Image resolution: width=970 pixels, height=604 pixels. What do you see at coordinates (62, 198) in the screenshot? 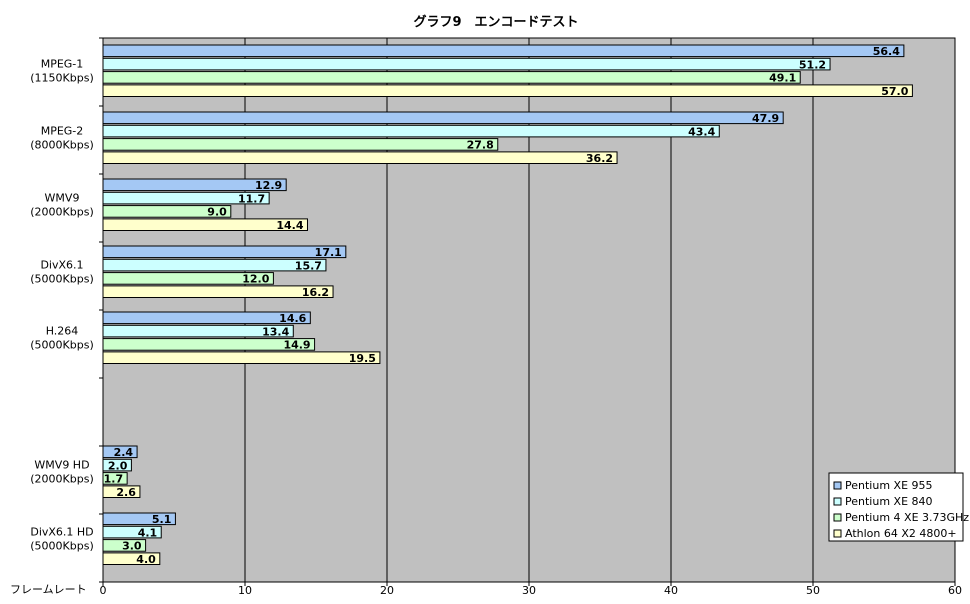
I see `category-label: WMV9` at bounding box center [62, 198].